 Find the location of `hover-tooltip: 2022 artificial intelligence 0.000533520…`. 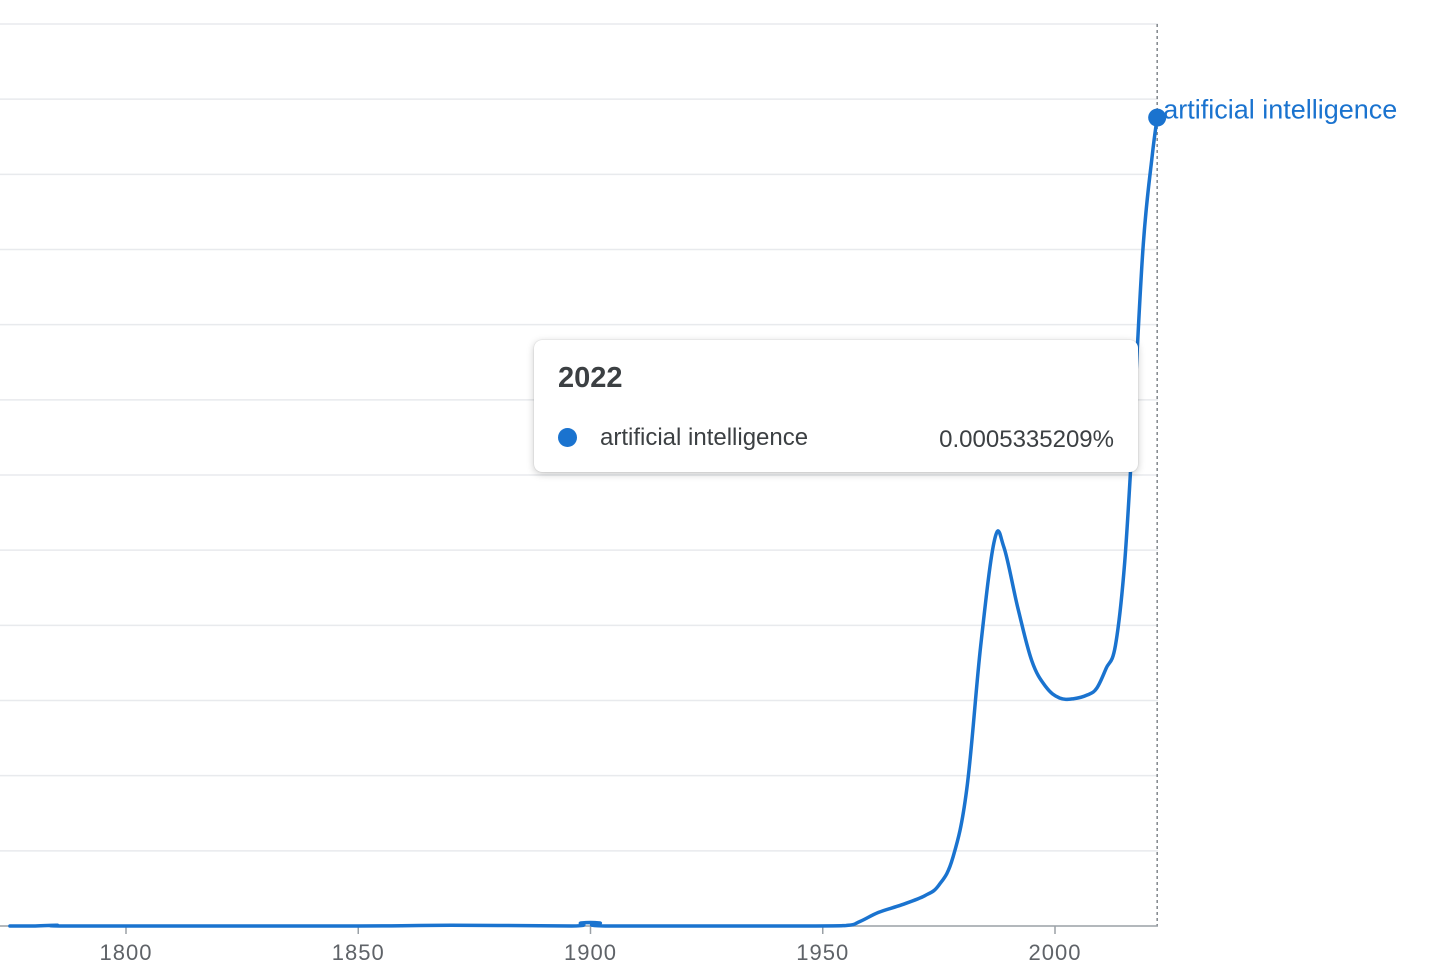

hover-tooltip: 2022 artificial intelligence 0.000533520… is located at coordinates (836, 406).